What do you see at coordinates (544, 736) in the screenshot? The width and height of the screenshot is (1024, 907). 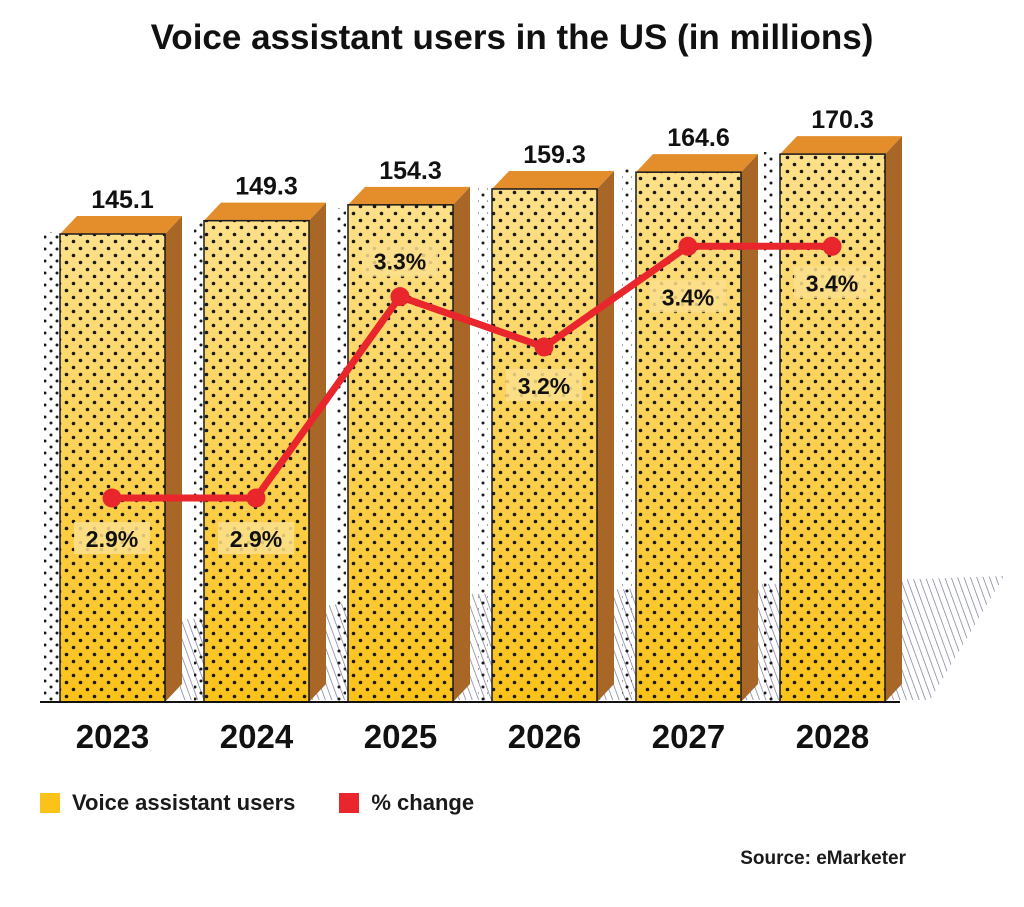 I see `x-tick-label-2026: 2026` at bounding box center [544, 736].